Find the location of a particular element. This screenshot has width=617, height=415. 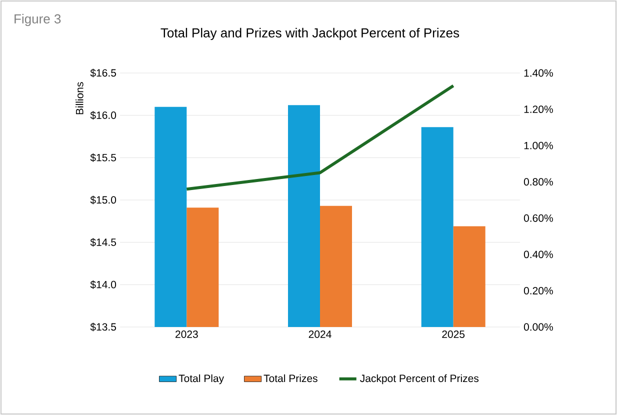

x-tick-label: 2023 is located at coordinates (187, 334).